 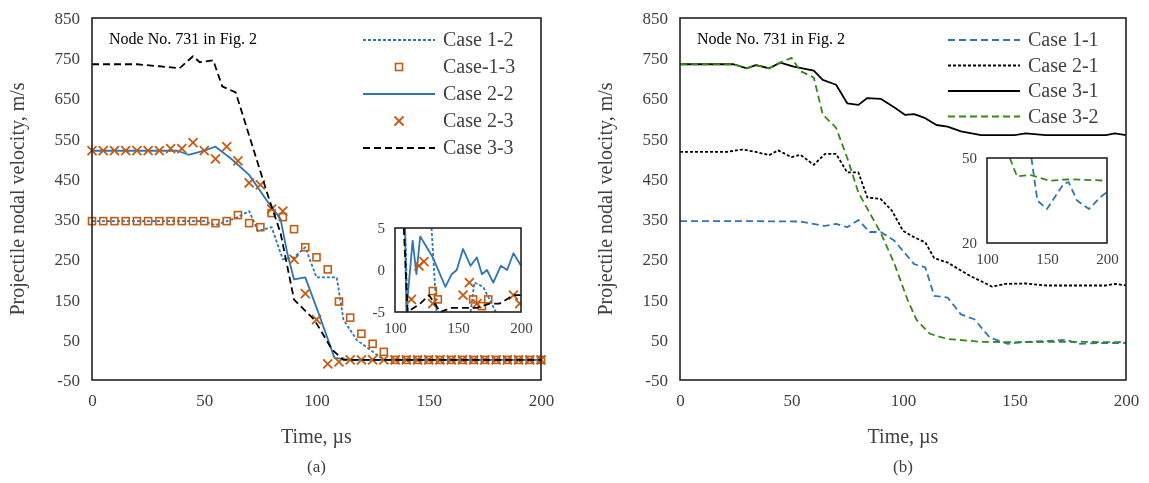 What do you see at coordinates (478, 120) in the screenshot?
I see `legend-label: Case 2-3` at bounding box center [478, 120].